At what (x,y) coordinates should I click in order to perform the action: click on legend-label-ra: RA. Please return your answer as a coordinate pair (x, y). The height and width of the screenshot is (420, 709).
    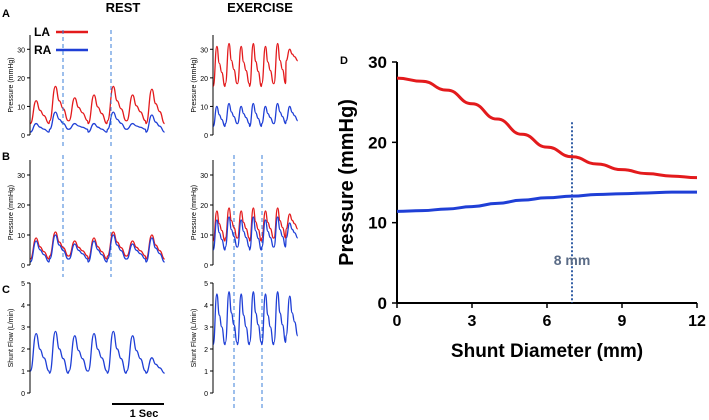
    Looking at the image, I should click on (43, 50).